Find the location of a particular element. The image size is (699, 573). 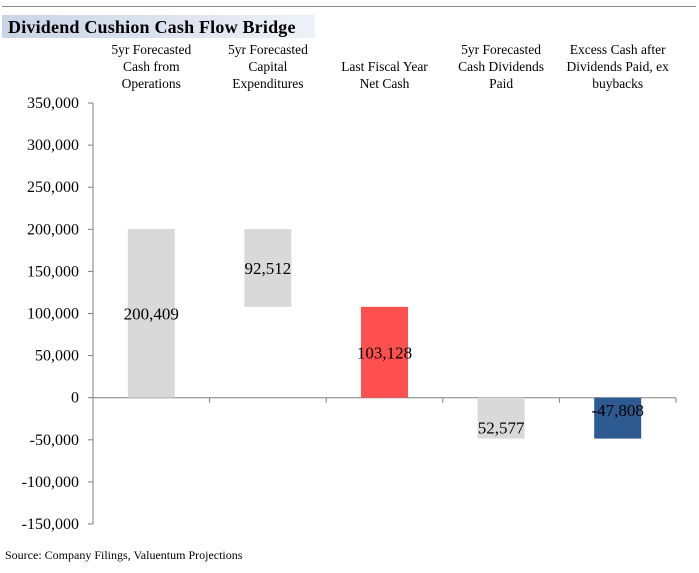

y-tick-label: 200,000 is located at coordinates (53, 229).